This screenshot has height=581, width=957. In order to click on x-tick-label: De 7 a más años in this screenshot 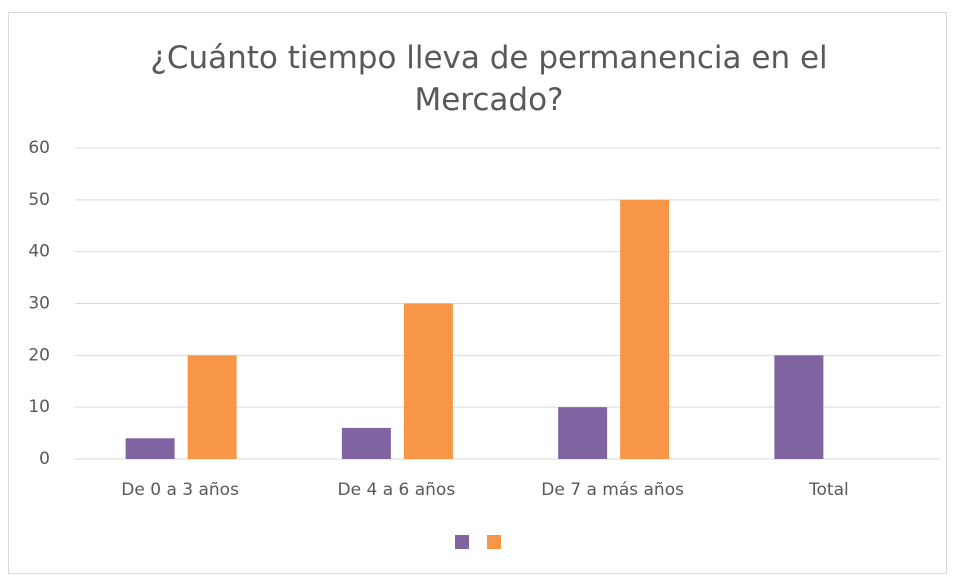, I will do `click(612, 490)`.